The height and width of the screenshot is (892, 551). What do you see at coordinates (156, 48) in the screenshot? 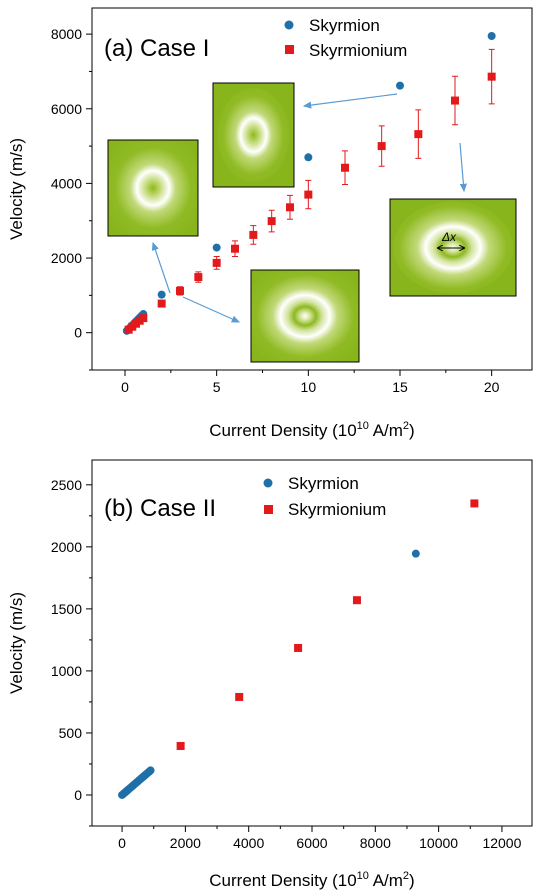
I see `panel-title-a: (a) Case I` at bounding box center [156, 48].